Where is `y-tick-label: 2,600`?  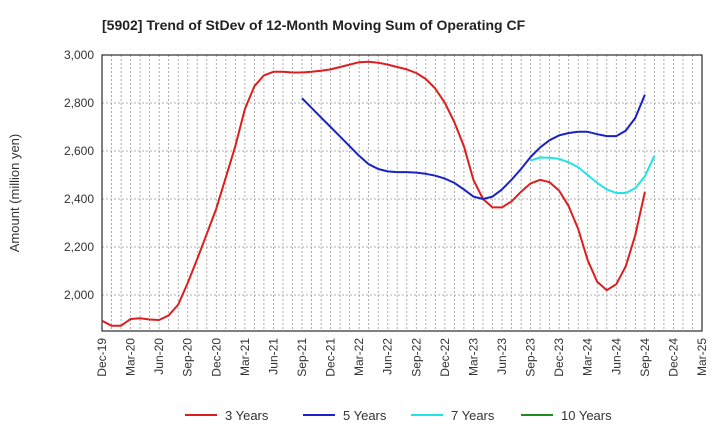 y-tick-label: 2,600 is located at coordinates (79, 151).